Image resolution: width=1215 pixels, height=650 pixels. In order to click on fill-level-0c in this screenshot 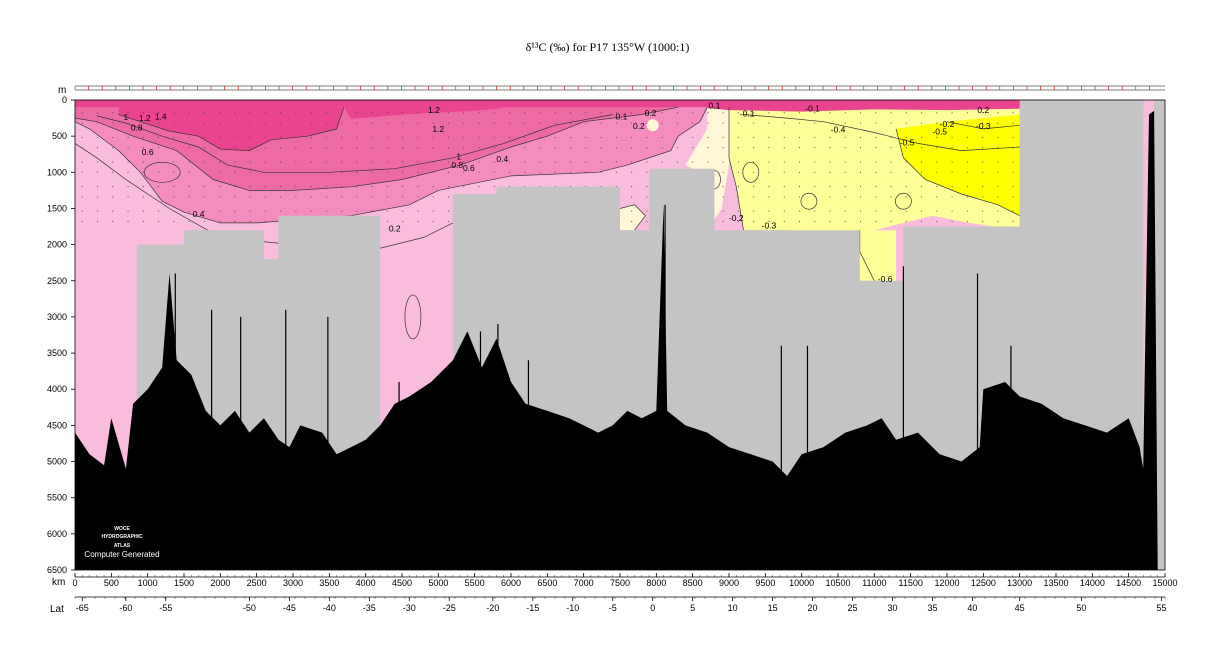, I will do `click(652, 125)`.